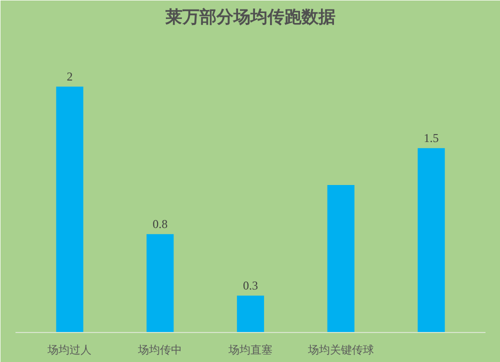 The height and width of the screenshot is (362, 500). Describe the element at coordinates (340, 350) in the screenshot. I see `x-tick-label: 场均关键传球` at that location.